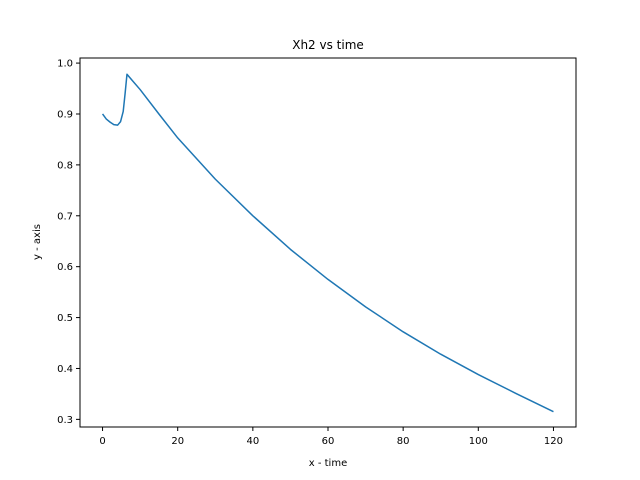 The height and width of the screenshot is (480, 640). What do you see at coordinates (102, 441) in the screenshot?
I see `x-tick-label: 0` at bounding box center [102, 441].